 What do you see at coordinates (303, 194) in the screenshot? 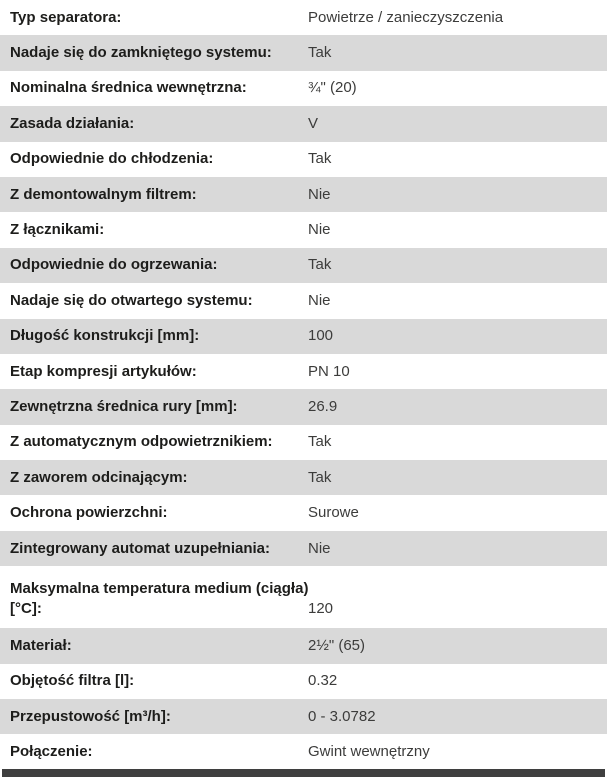
I see `spec-row: Z demontowalnym filtrem: Nie` at bounding box center [303, 194].